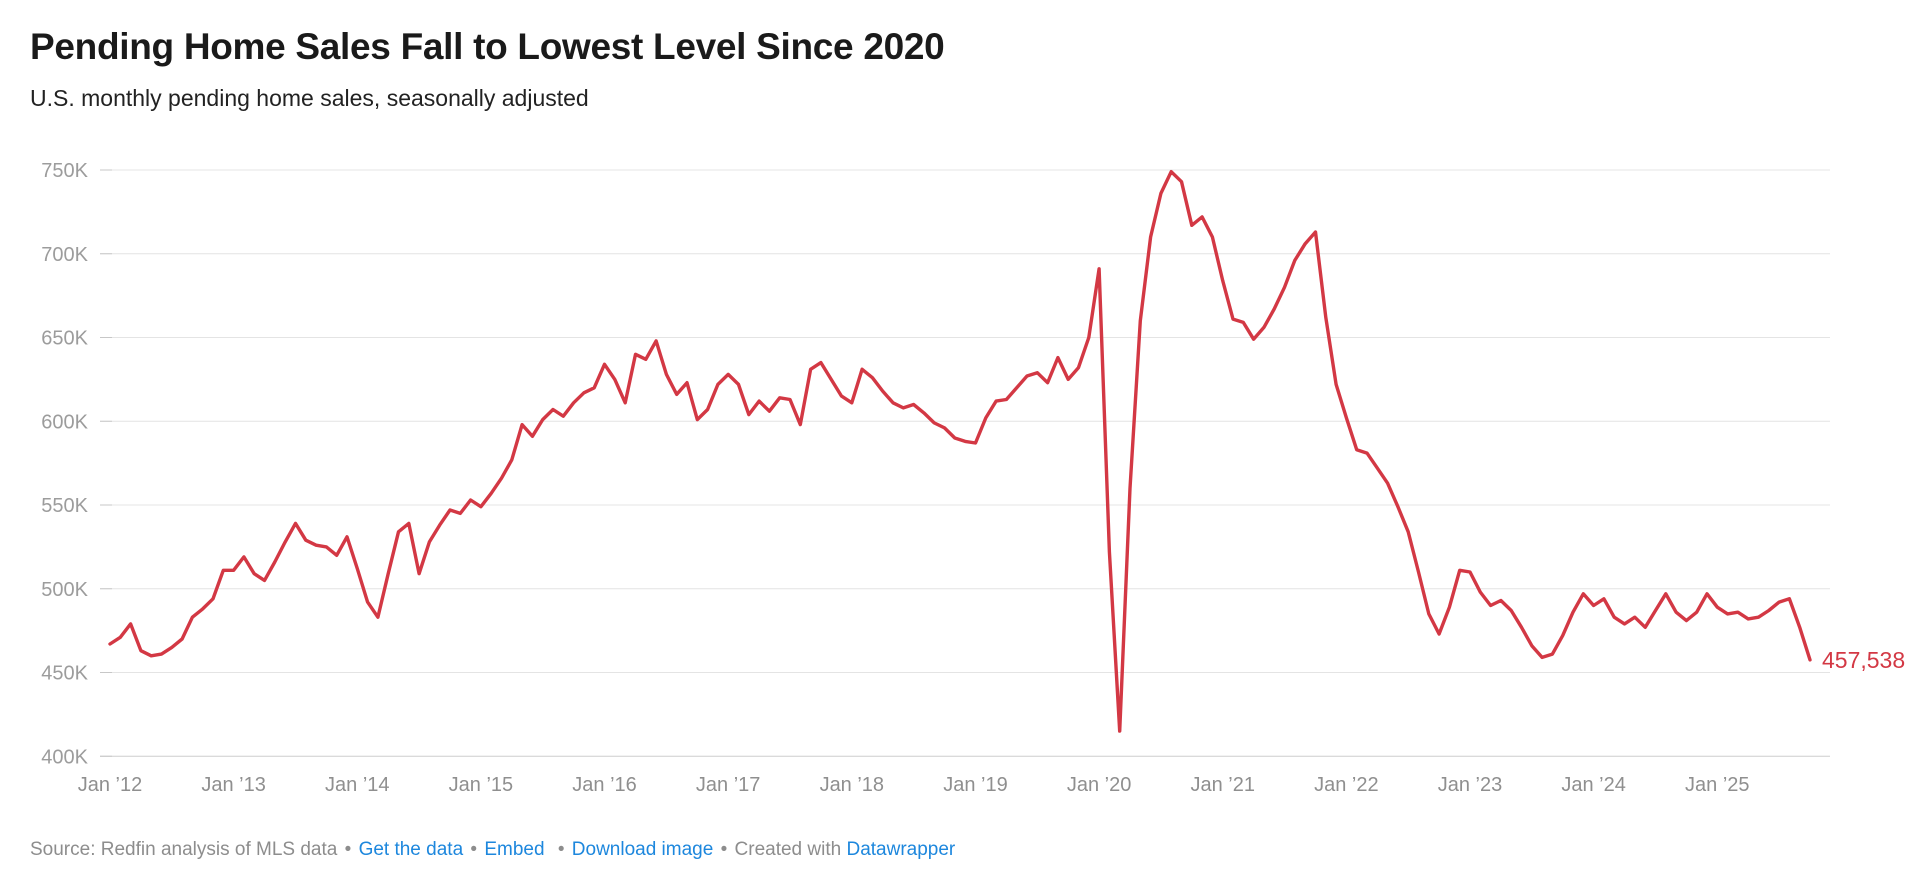  I want to click on source-prefix: Source:, so click(65, 849).